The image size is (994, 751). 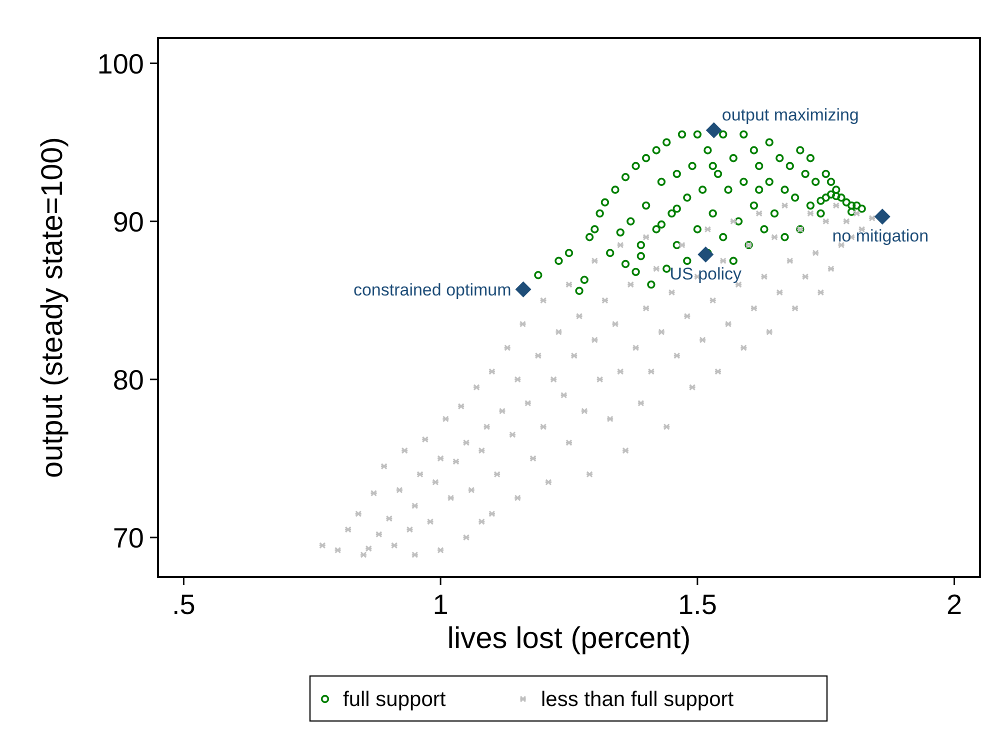 I want to click on annotation: no mitigation, so click(x=880, y=236).